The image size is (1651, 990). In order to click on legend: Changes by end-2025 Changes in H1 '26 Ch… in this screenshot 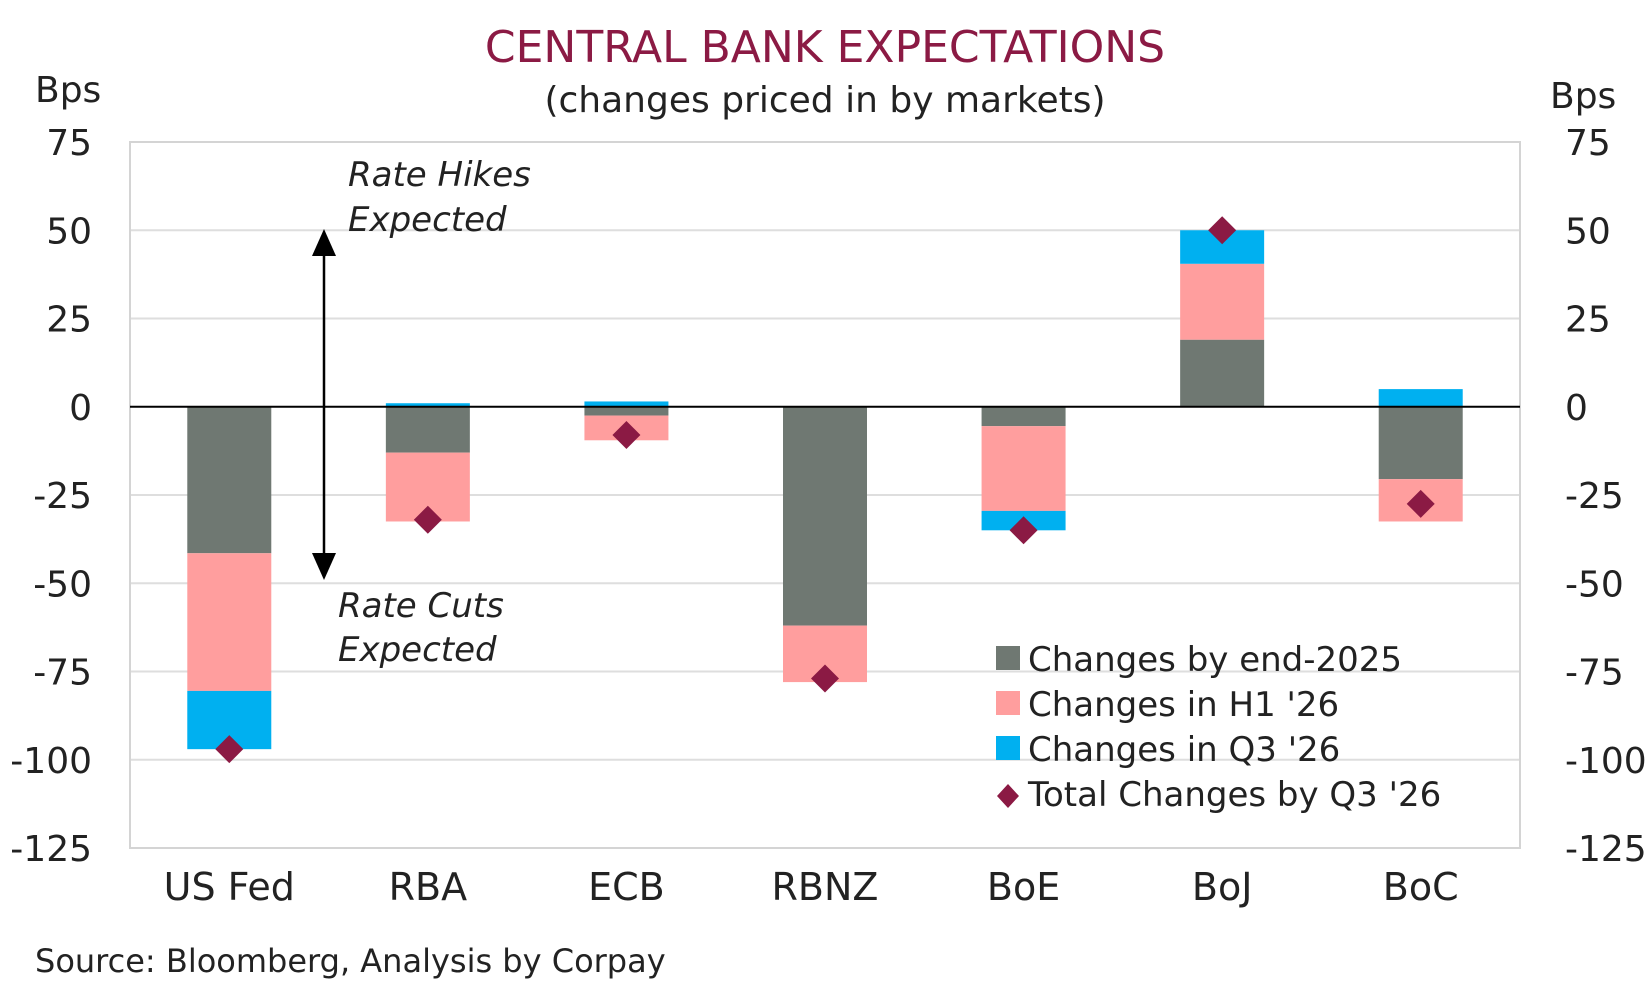, I will do `click(1218, 727)`.